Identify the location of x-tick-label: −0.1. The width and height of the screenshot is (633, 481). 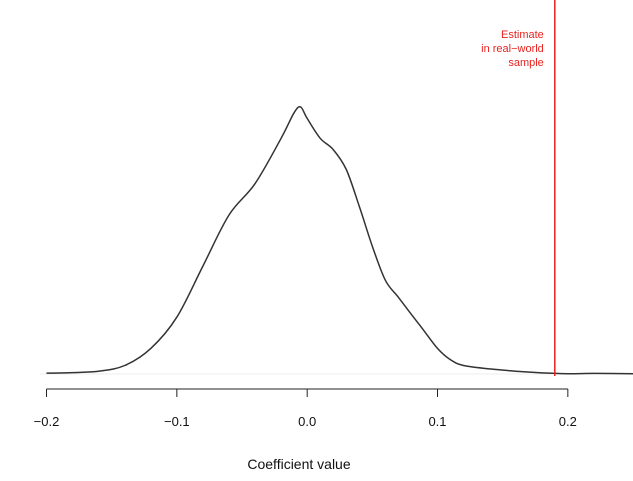
(177, 421).